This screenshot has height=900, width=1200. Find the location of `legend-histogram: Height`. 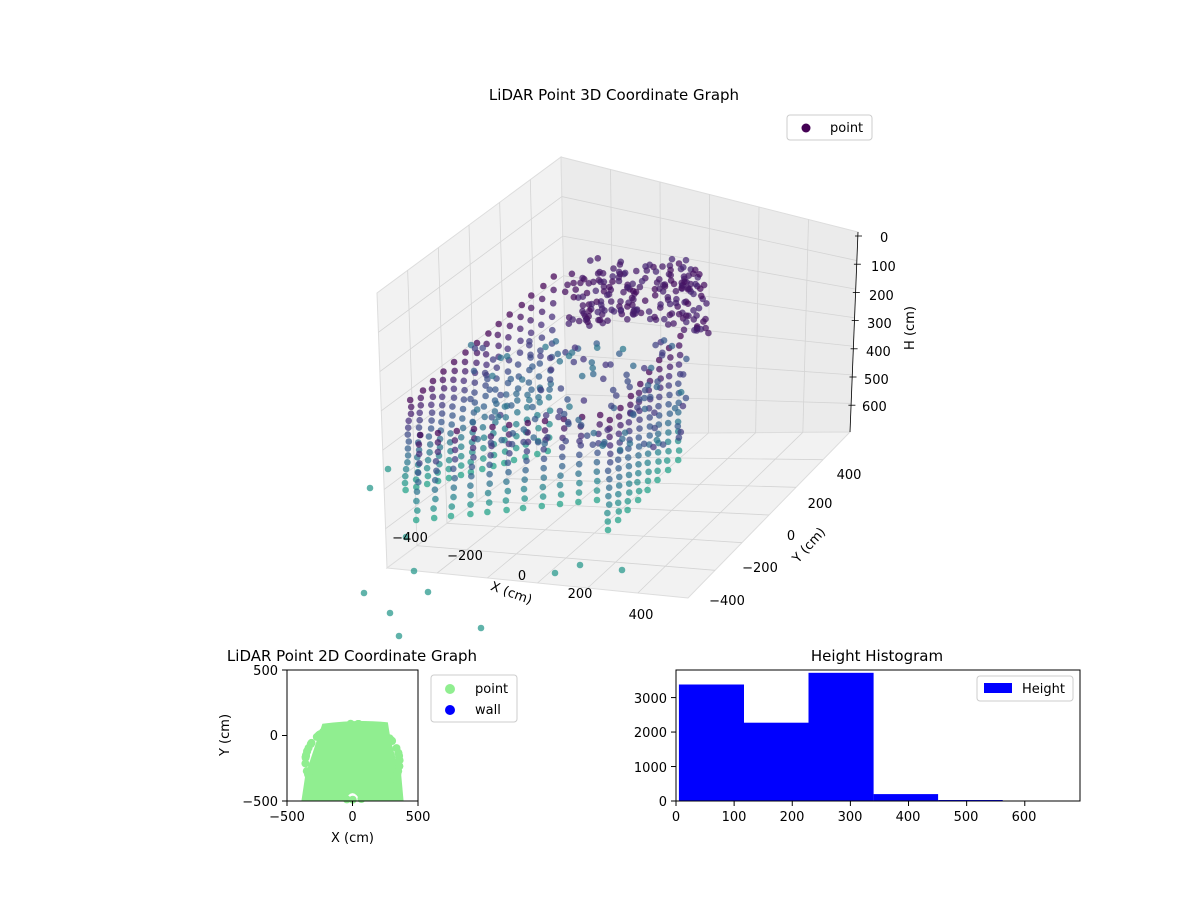

legend-histogram: Height is located at coordinates (1025, 688).